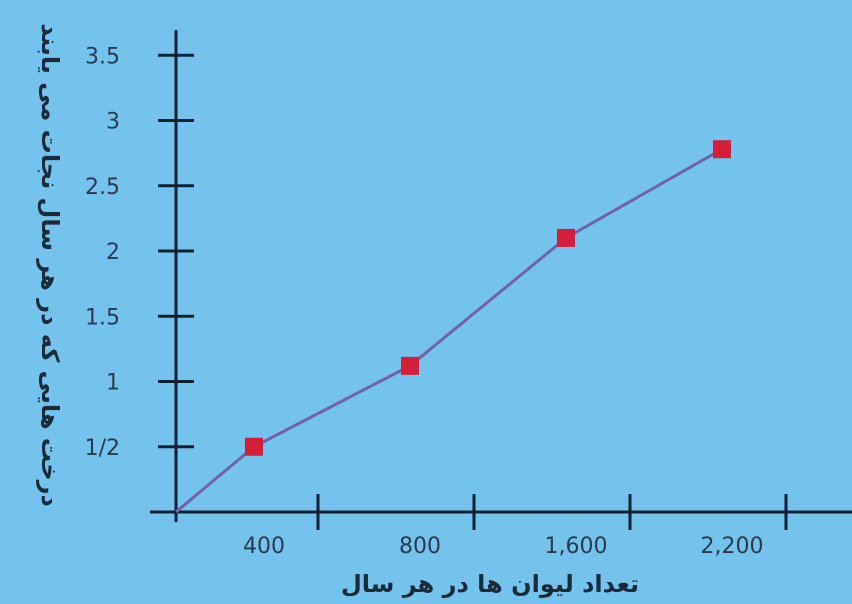 Image resolution: width=852 pixels, height=604 pixels. I want to click on x-tick-label: 1,600, so click(576, 546).